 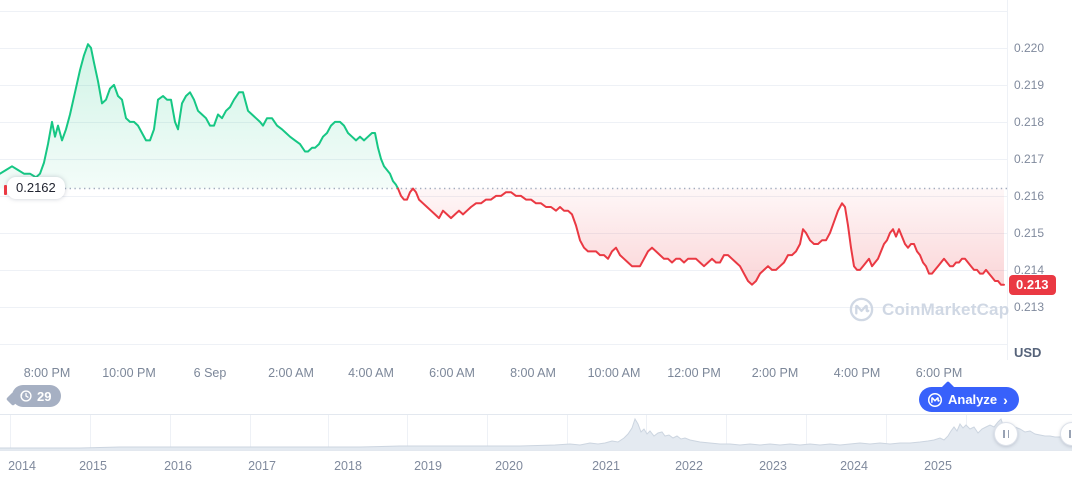 What do you see at coordinates (1029, 195) in the screenshot?
I see `y-axis-tick-label: 0.216` at bounding box center [1029, 195].